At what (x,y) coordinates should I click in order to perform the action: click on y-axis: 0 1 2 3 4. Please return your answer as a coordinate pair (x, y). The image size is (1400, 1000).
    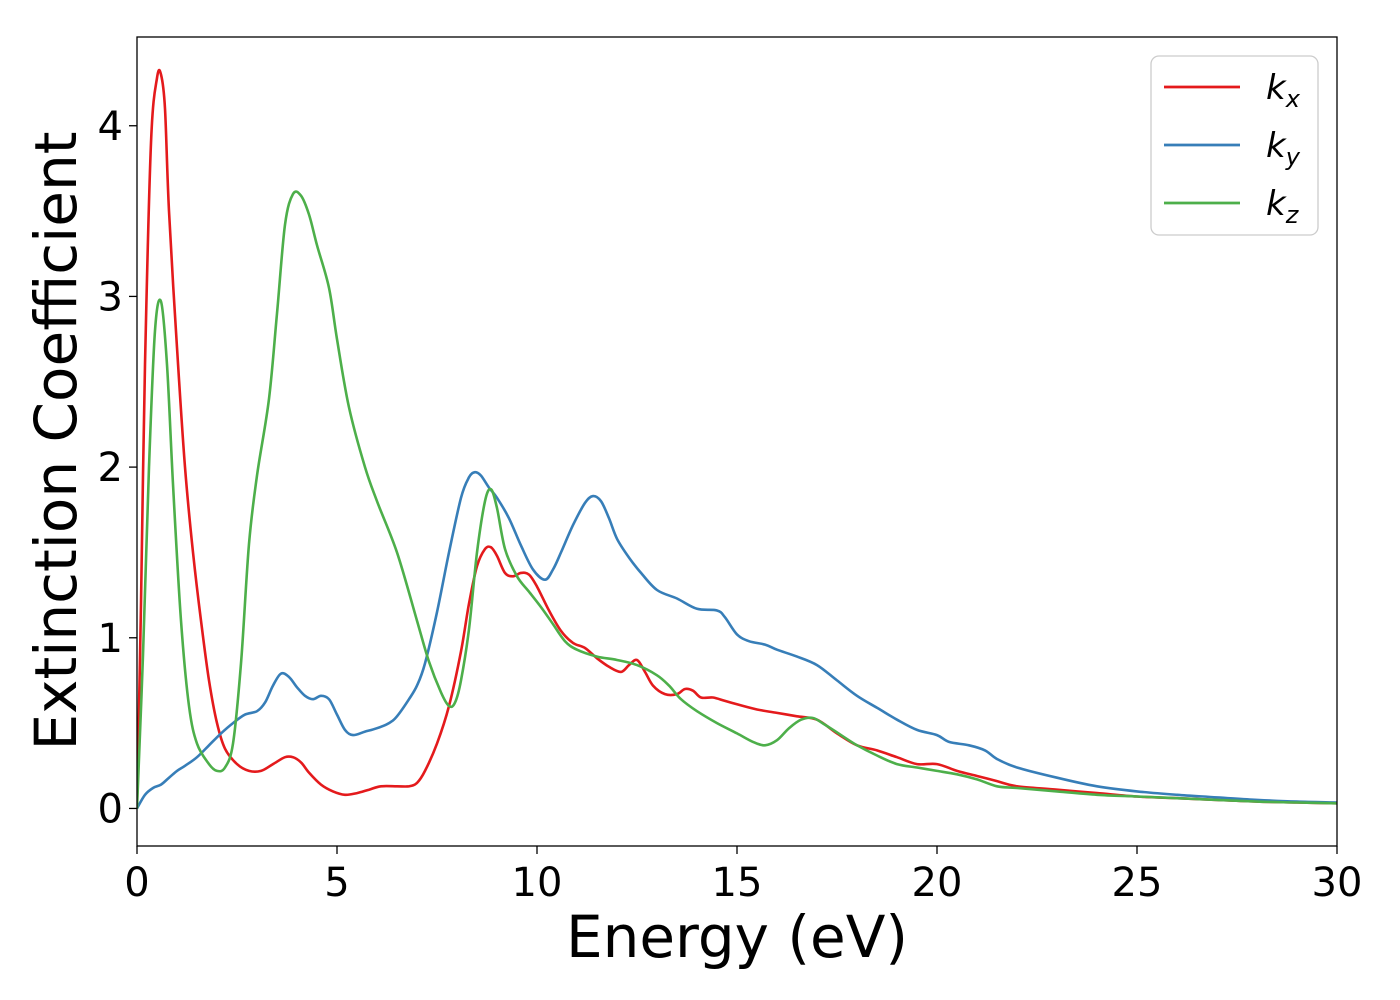
    Looking at the image, I should click on (117, 468).